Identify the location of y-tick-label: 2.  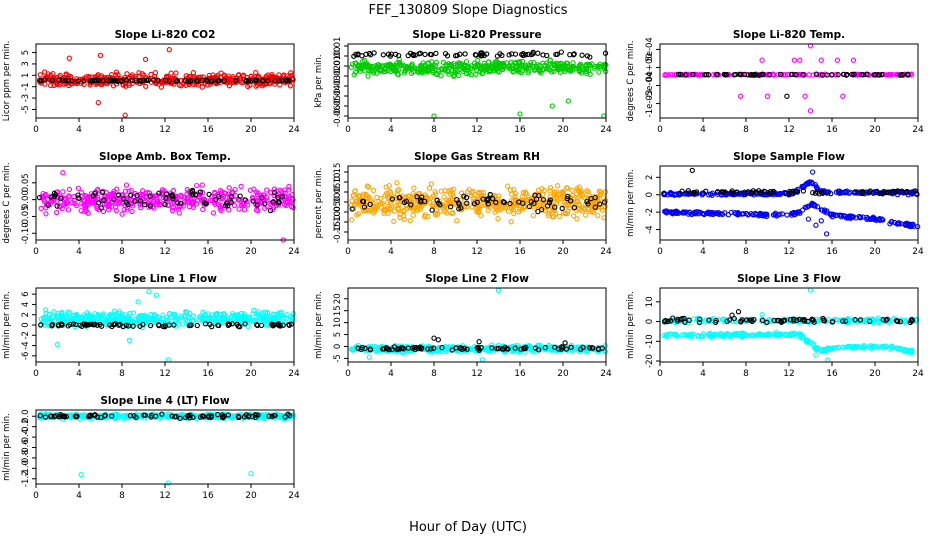
(26, 314).